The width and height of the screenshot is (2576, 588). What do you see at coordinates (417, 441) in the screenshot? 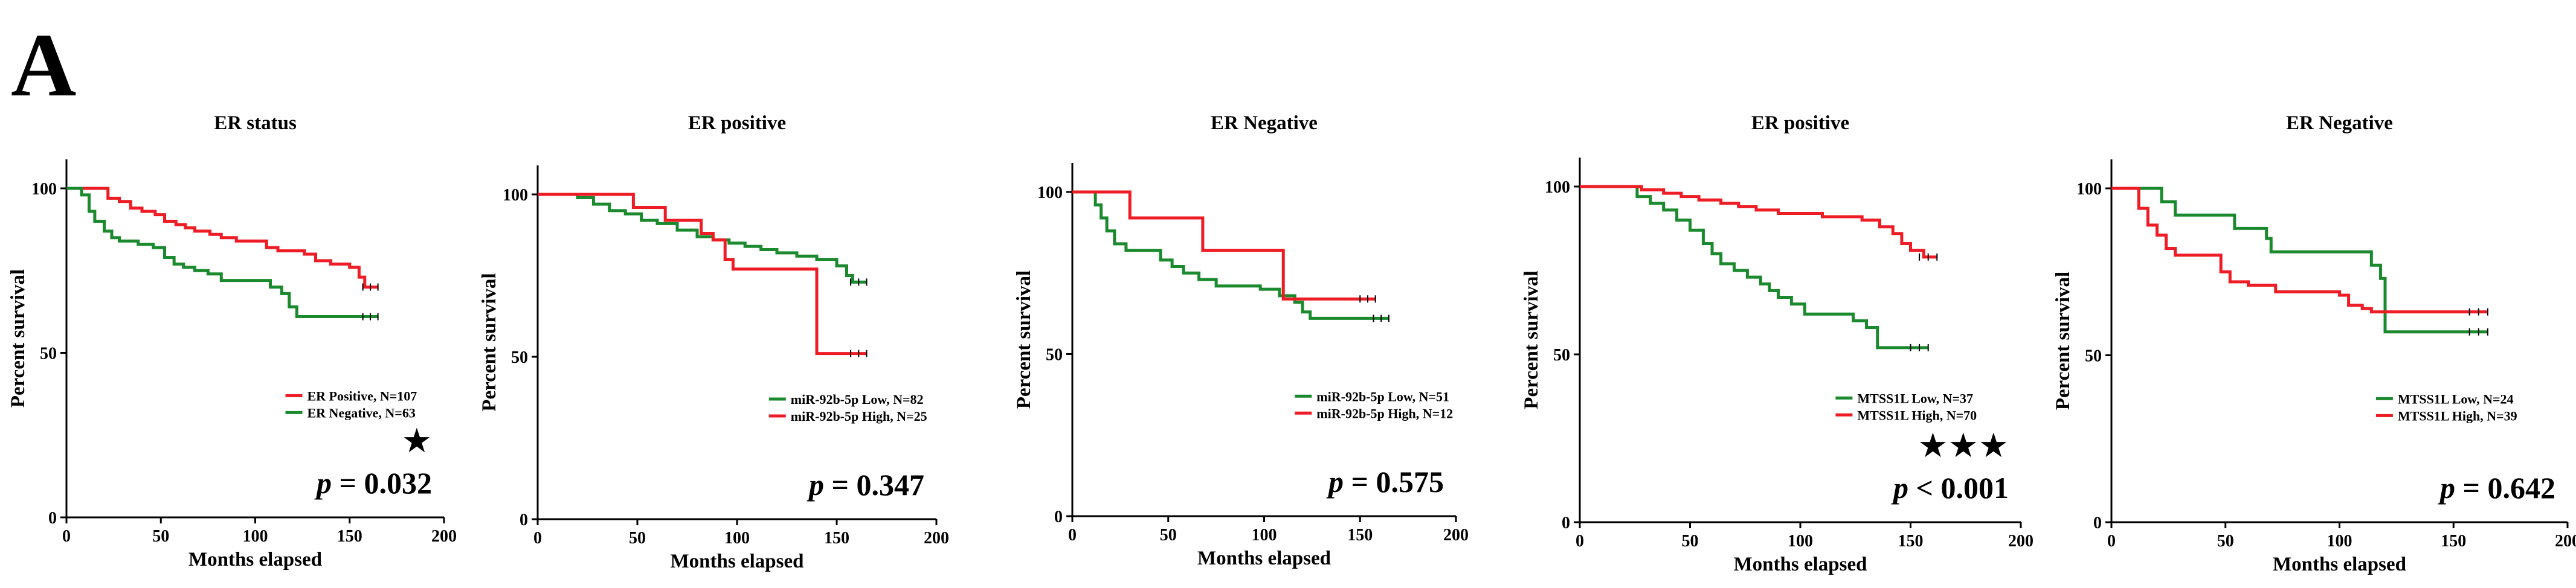
I see `significance-stars: ★` at bounding box center [417, 441].